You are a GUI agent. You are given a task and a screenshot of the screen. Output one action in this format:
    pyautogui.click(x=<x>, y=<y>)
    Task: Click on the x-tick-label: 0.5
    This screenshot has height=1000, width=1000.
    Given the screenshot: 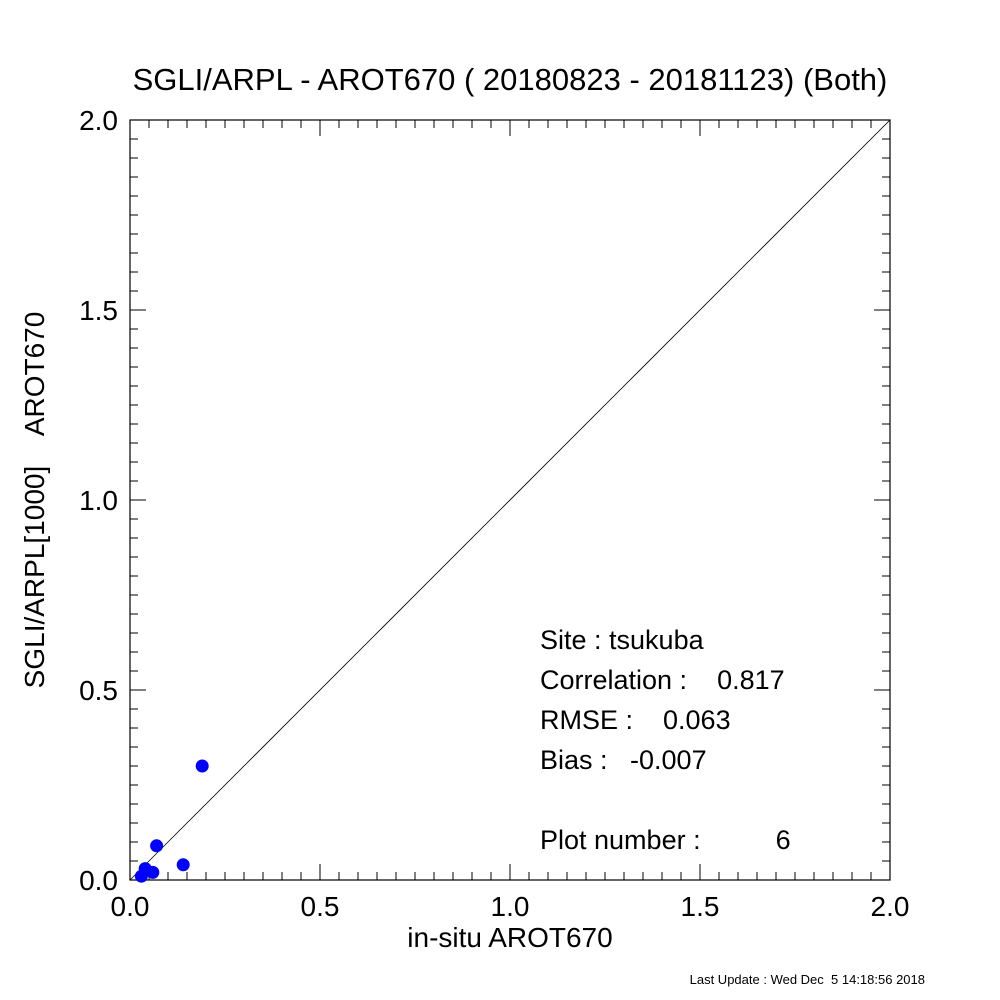 What is the action you would take?
    pyautogui.click(x=320, y=906)
    